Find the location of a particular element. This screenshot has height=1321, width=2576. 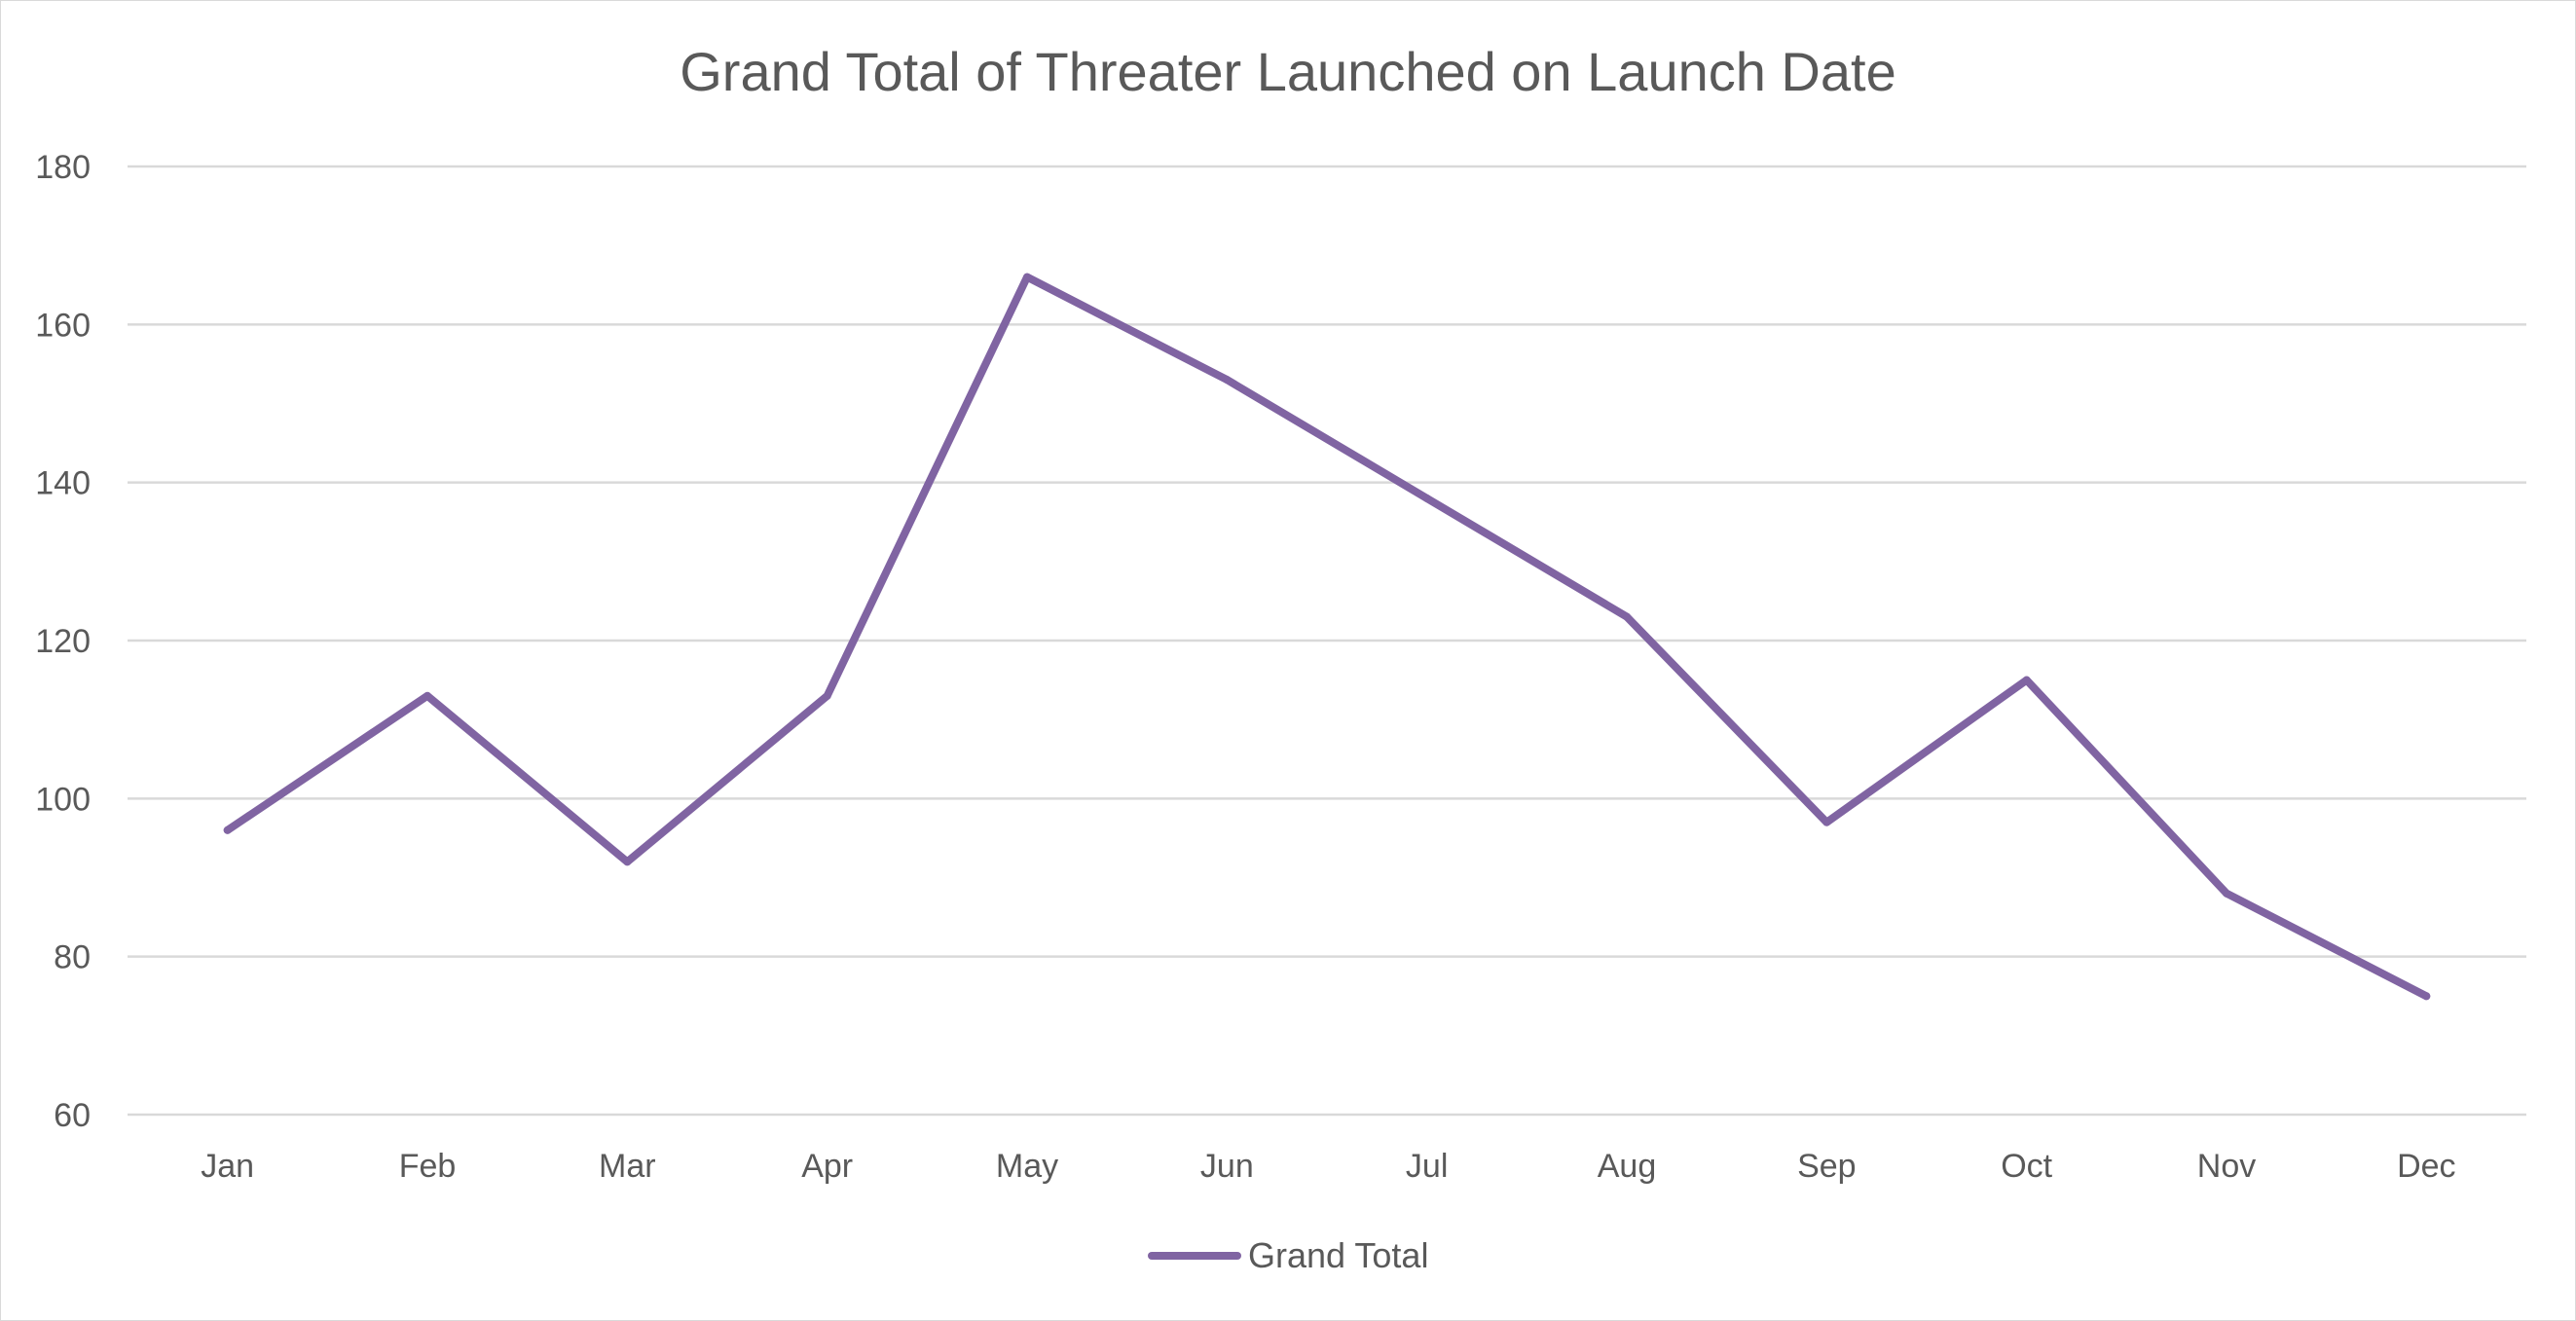

x-tick-label: Jul is located at coordinates (1427, 1166).